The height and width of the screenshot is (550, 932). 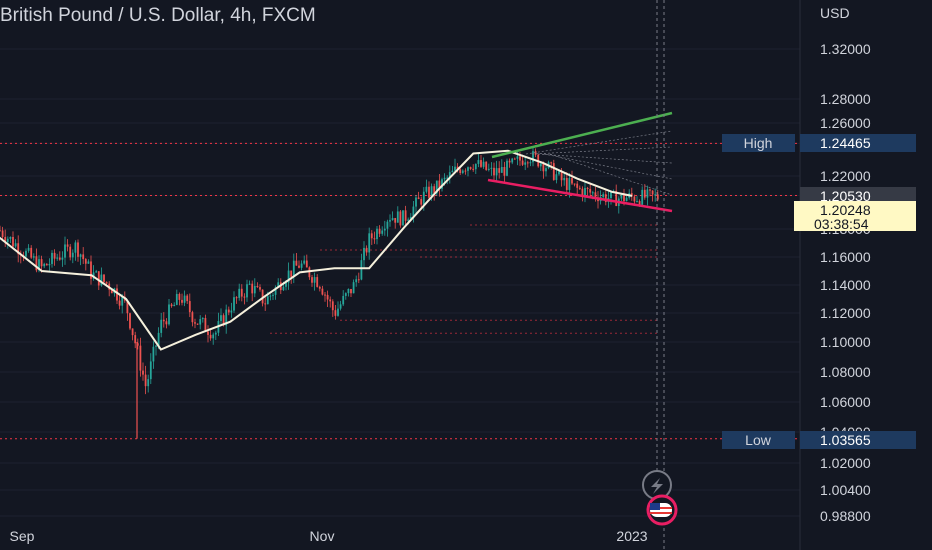 I want to click on trendlines-layer, so click(x=580, y=162).